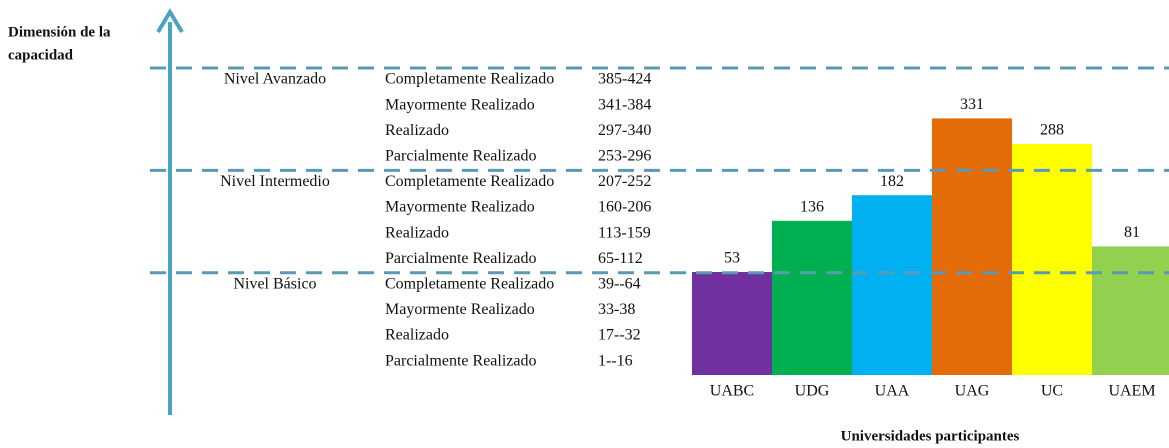  Describe the element at coordinates (1131, 391) in the screenshot. I see `category-label: UAEM` at that location.